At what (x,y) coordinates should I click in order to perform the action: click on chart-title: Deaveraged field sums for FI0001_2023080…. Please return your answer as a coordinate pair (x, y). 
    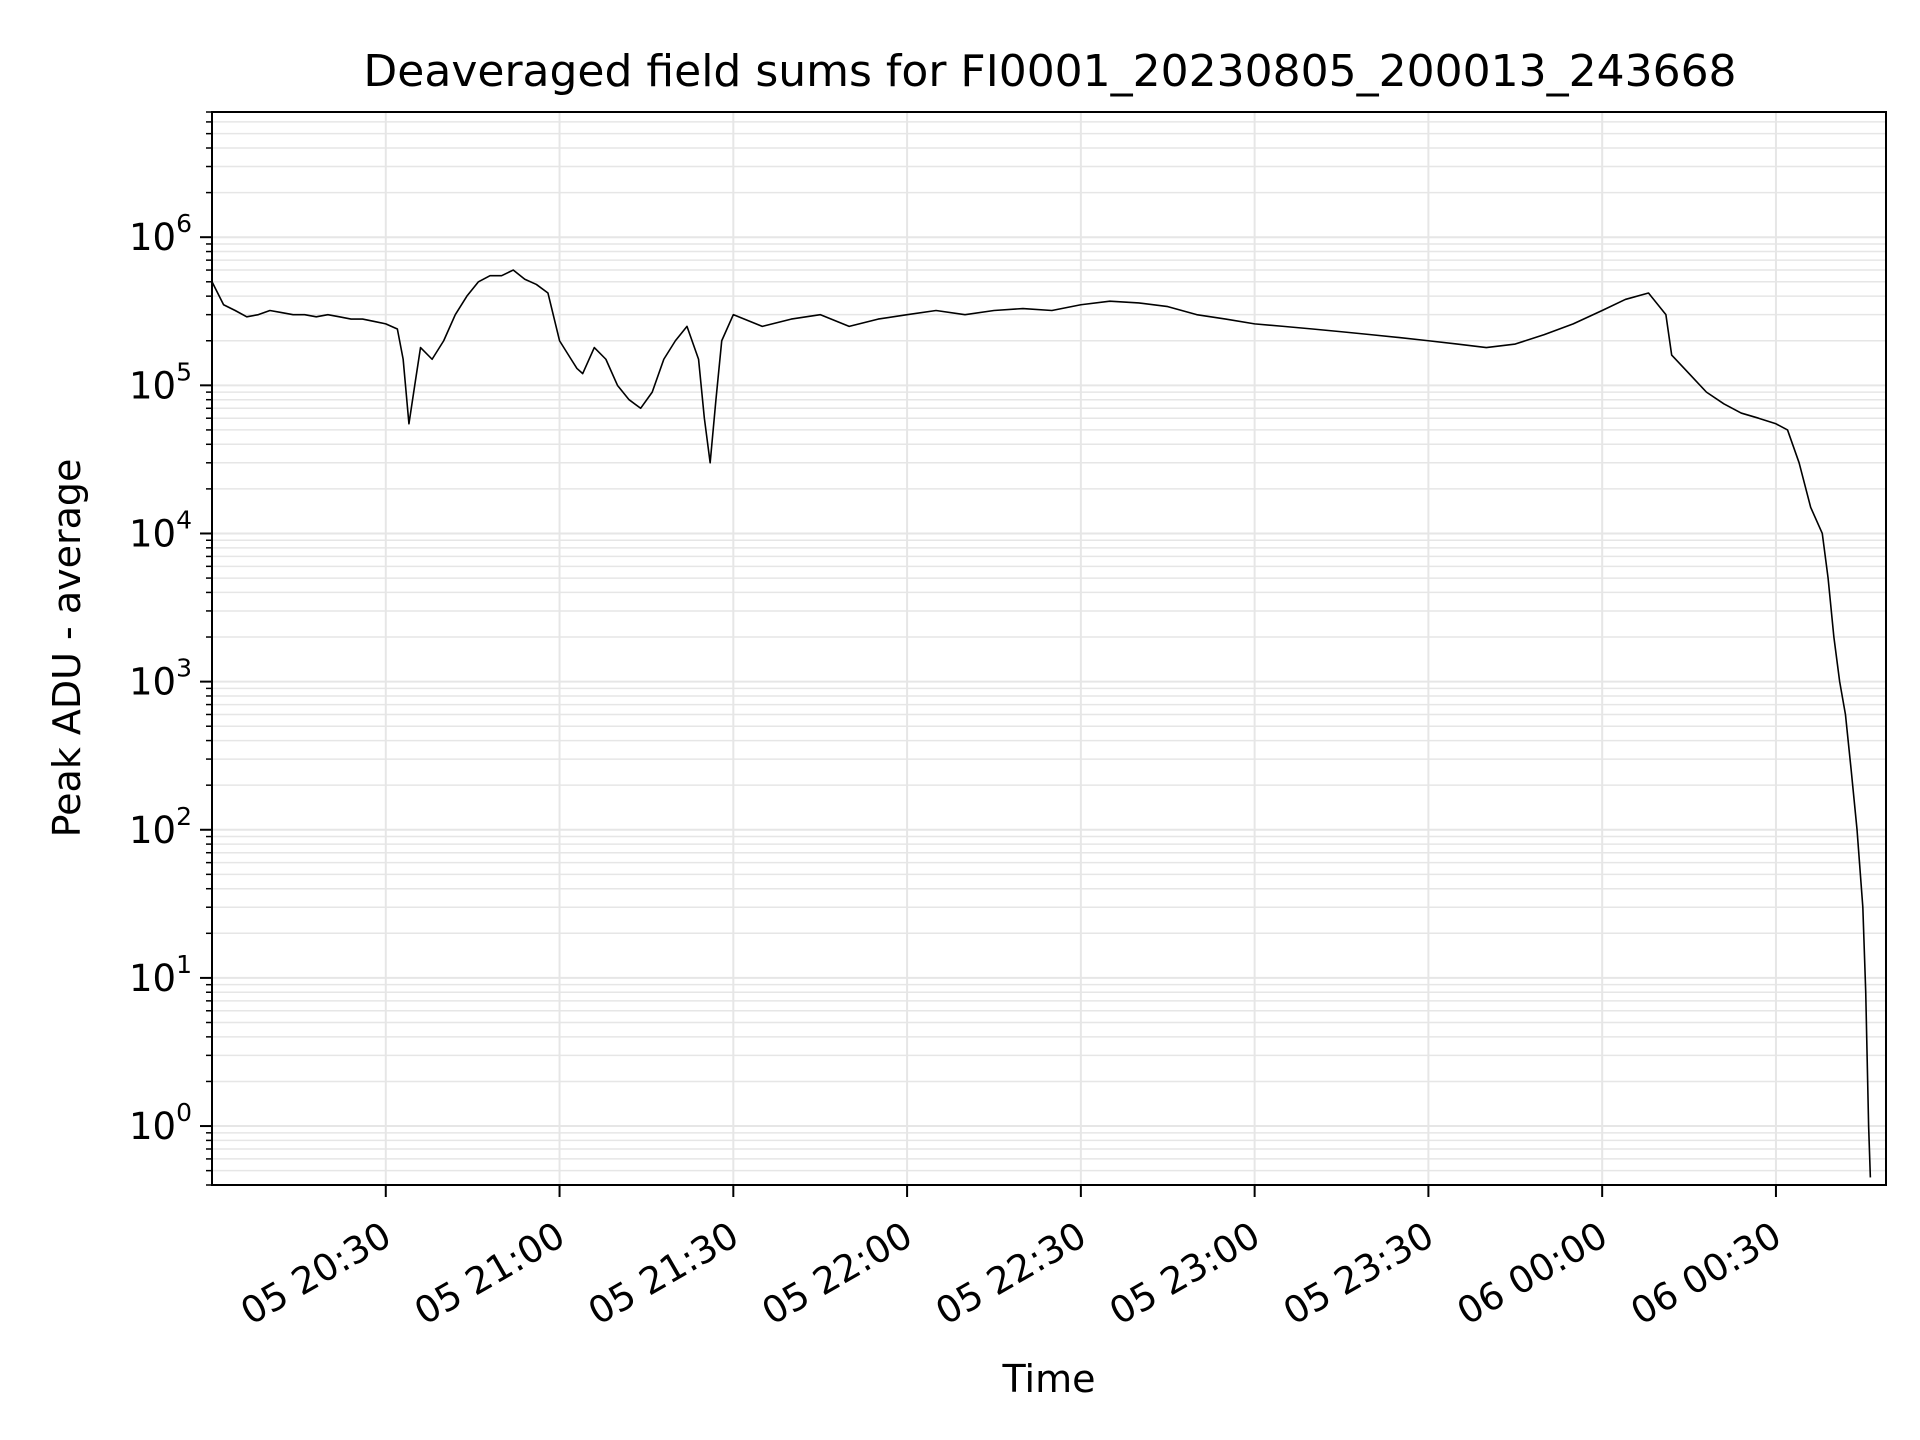
    Looking at the image, I should click on (1049, 71).